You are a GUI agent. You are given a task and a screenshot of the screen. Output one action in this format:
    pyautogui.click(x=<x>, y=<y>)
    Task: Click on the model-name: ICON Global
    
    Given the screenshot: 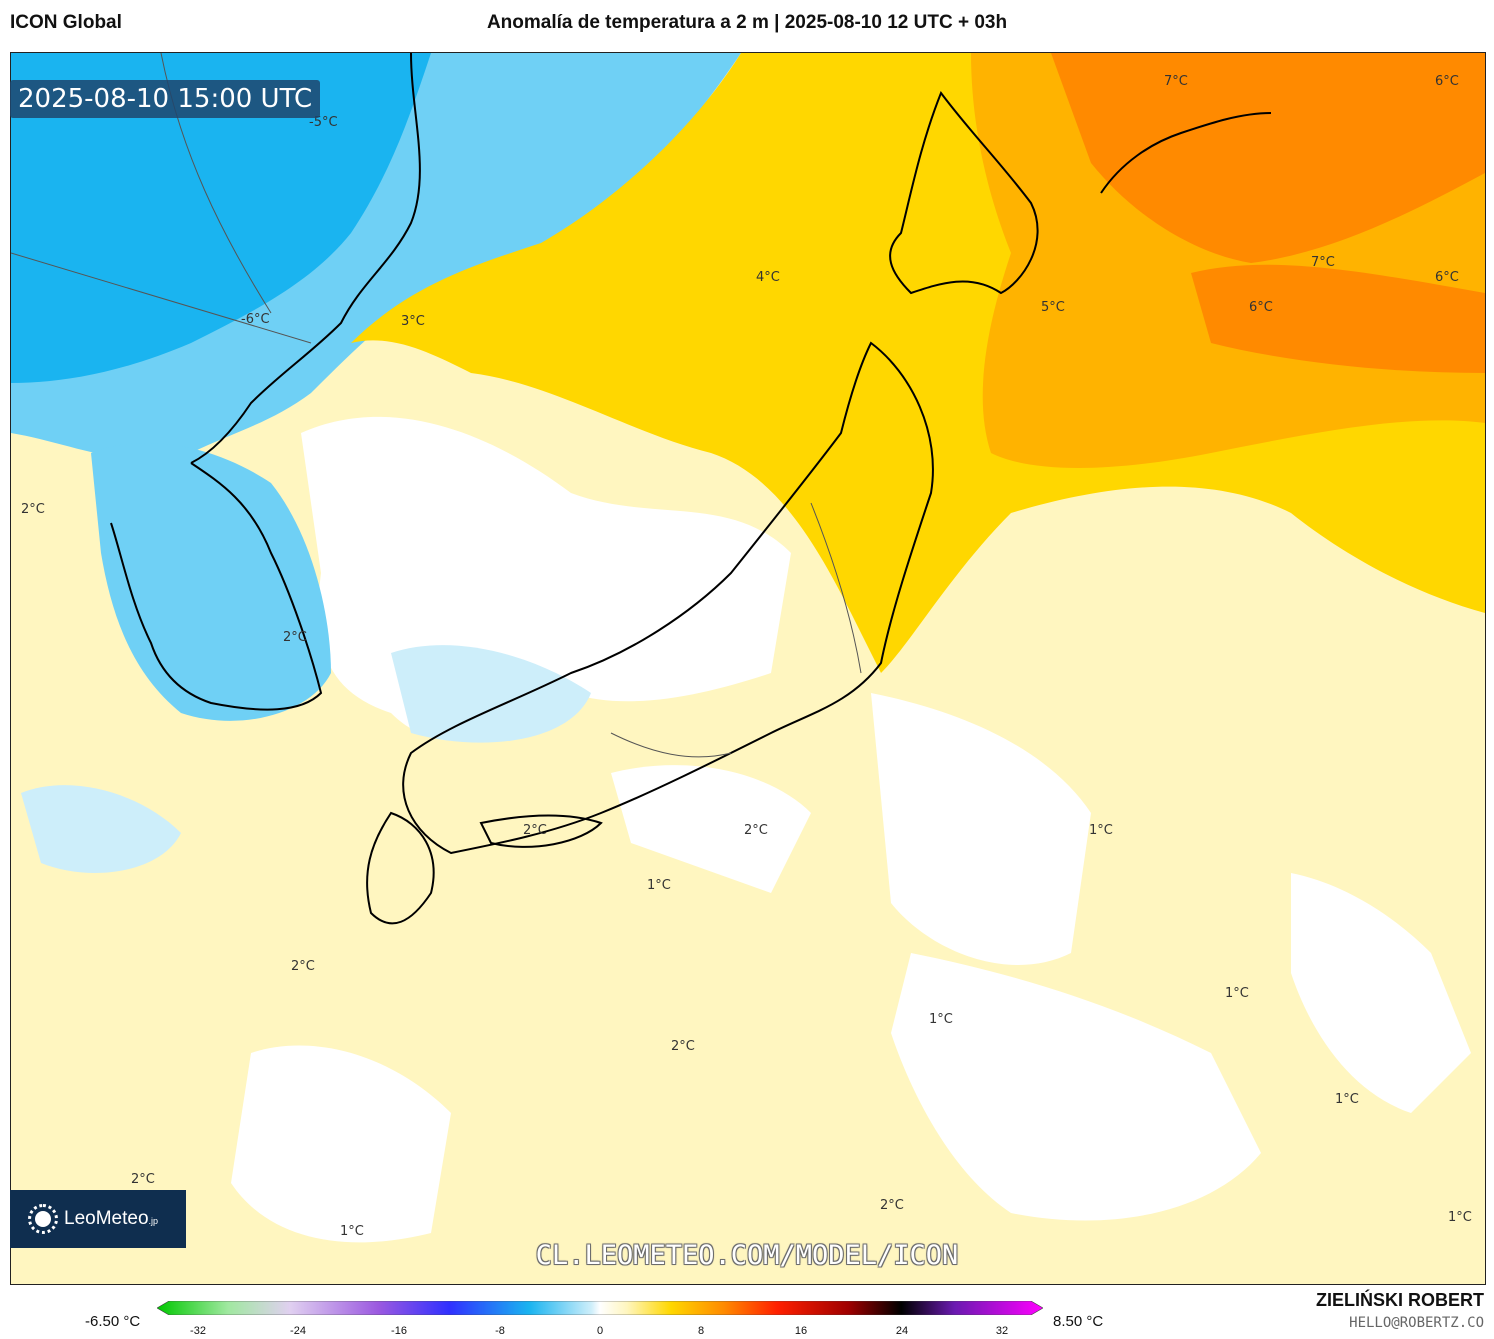 What is the action you would take?
    pyautogui.click(x=66, y=22)
    